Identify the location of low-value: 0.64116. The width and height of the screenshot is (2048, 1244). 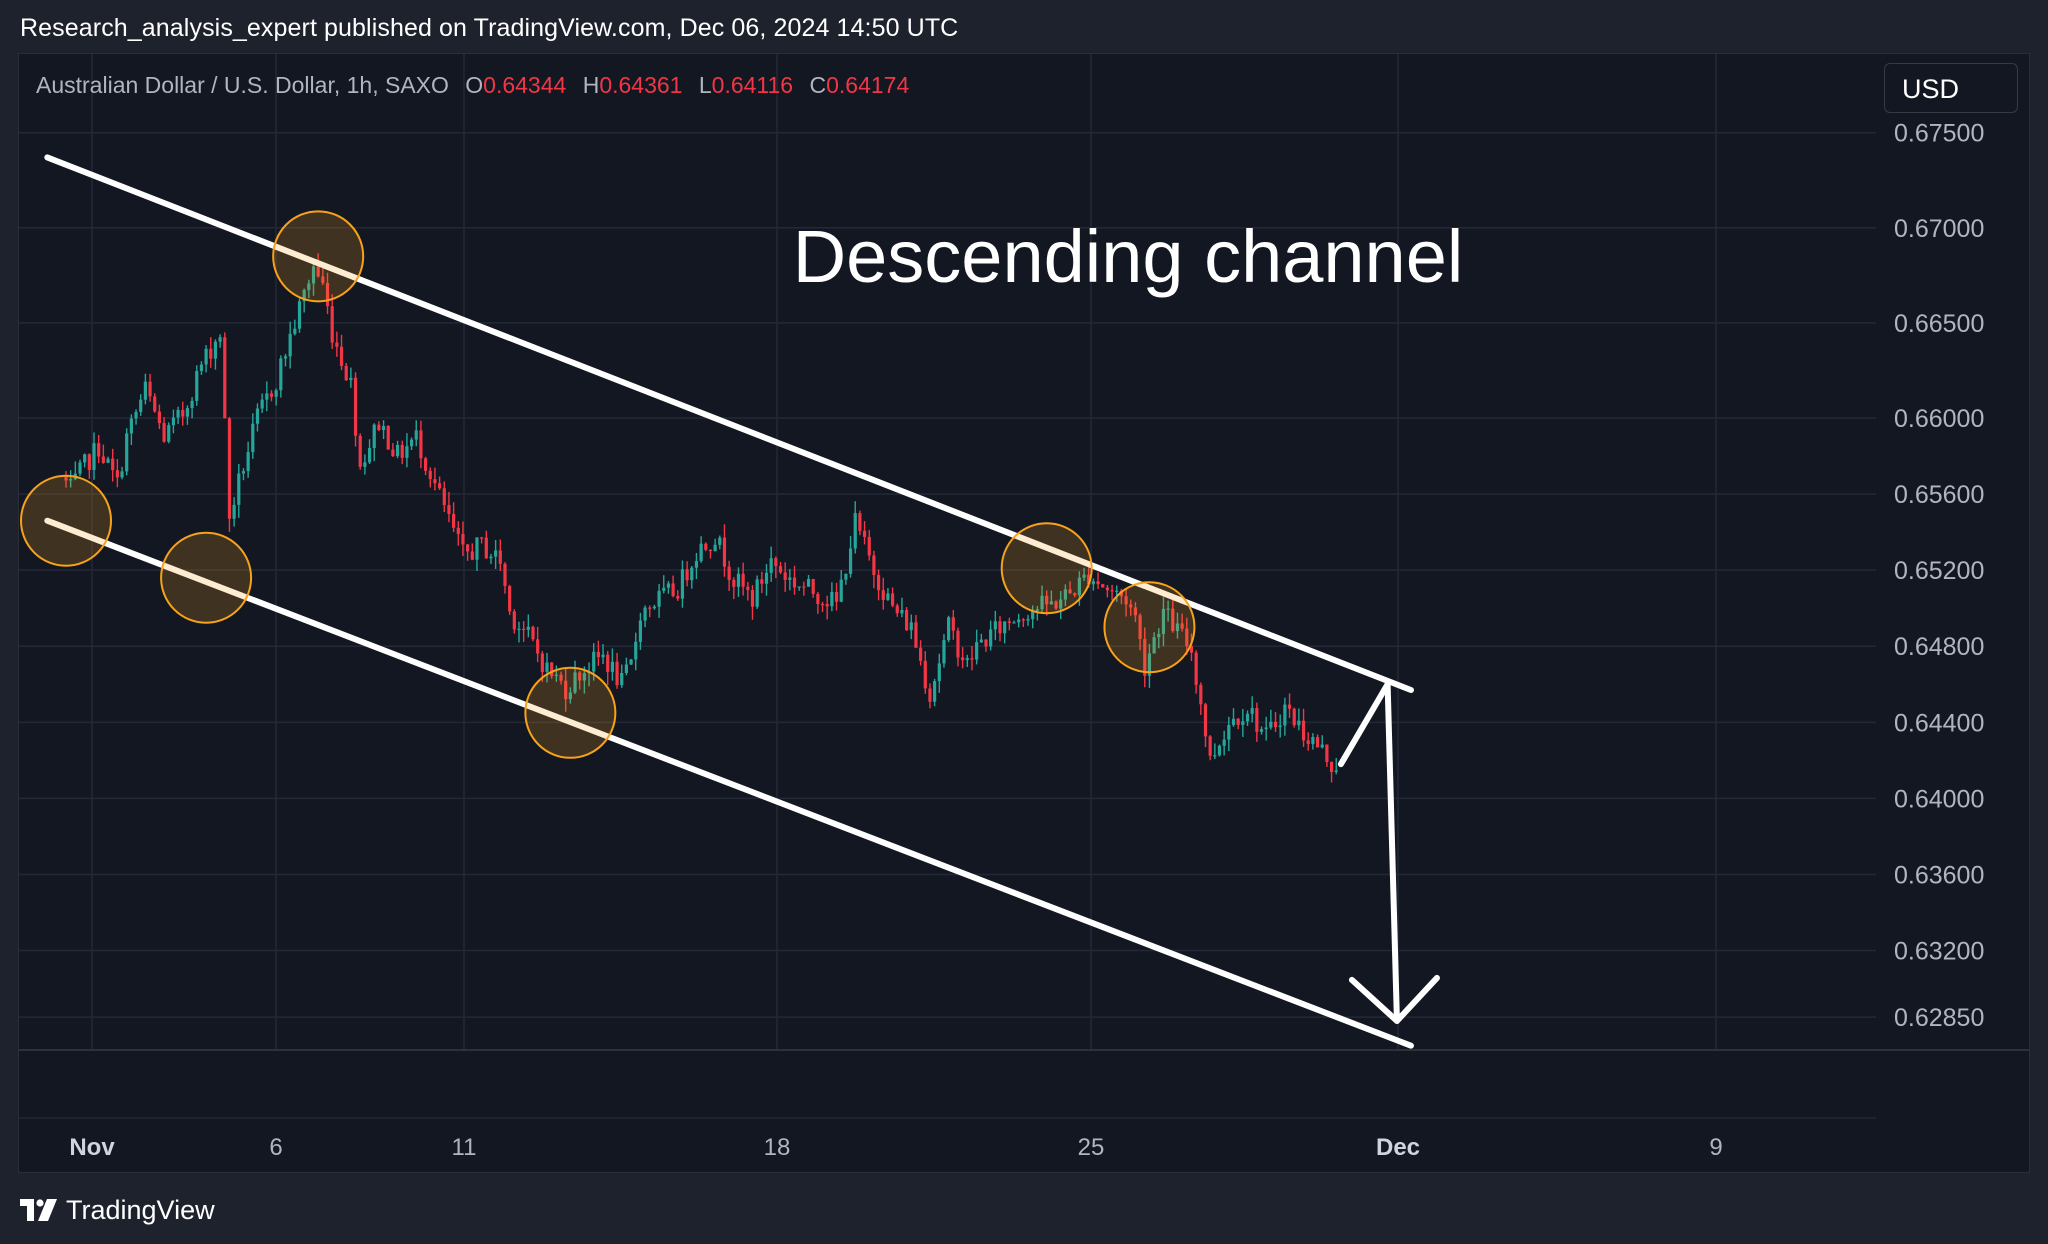
(752, 85).